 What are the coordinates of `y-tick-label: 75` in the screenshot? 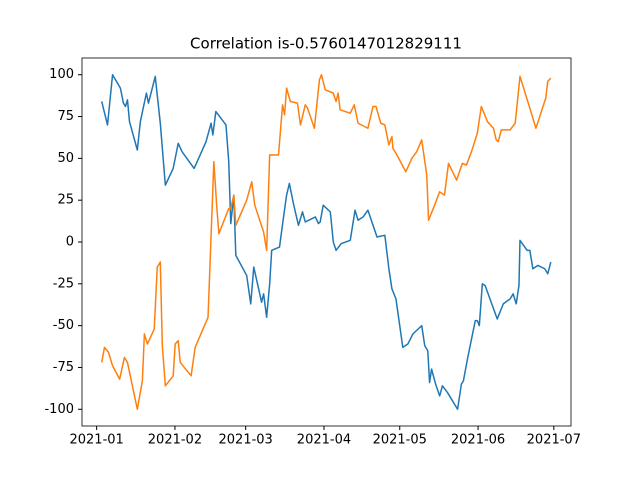 It's located at (65, 116).